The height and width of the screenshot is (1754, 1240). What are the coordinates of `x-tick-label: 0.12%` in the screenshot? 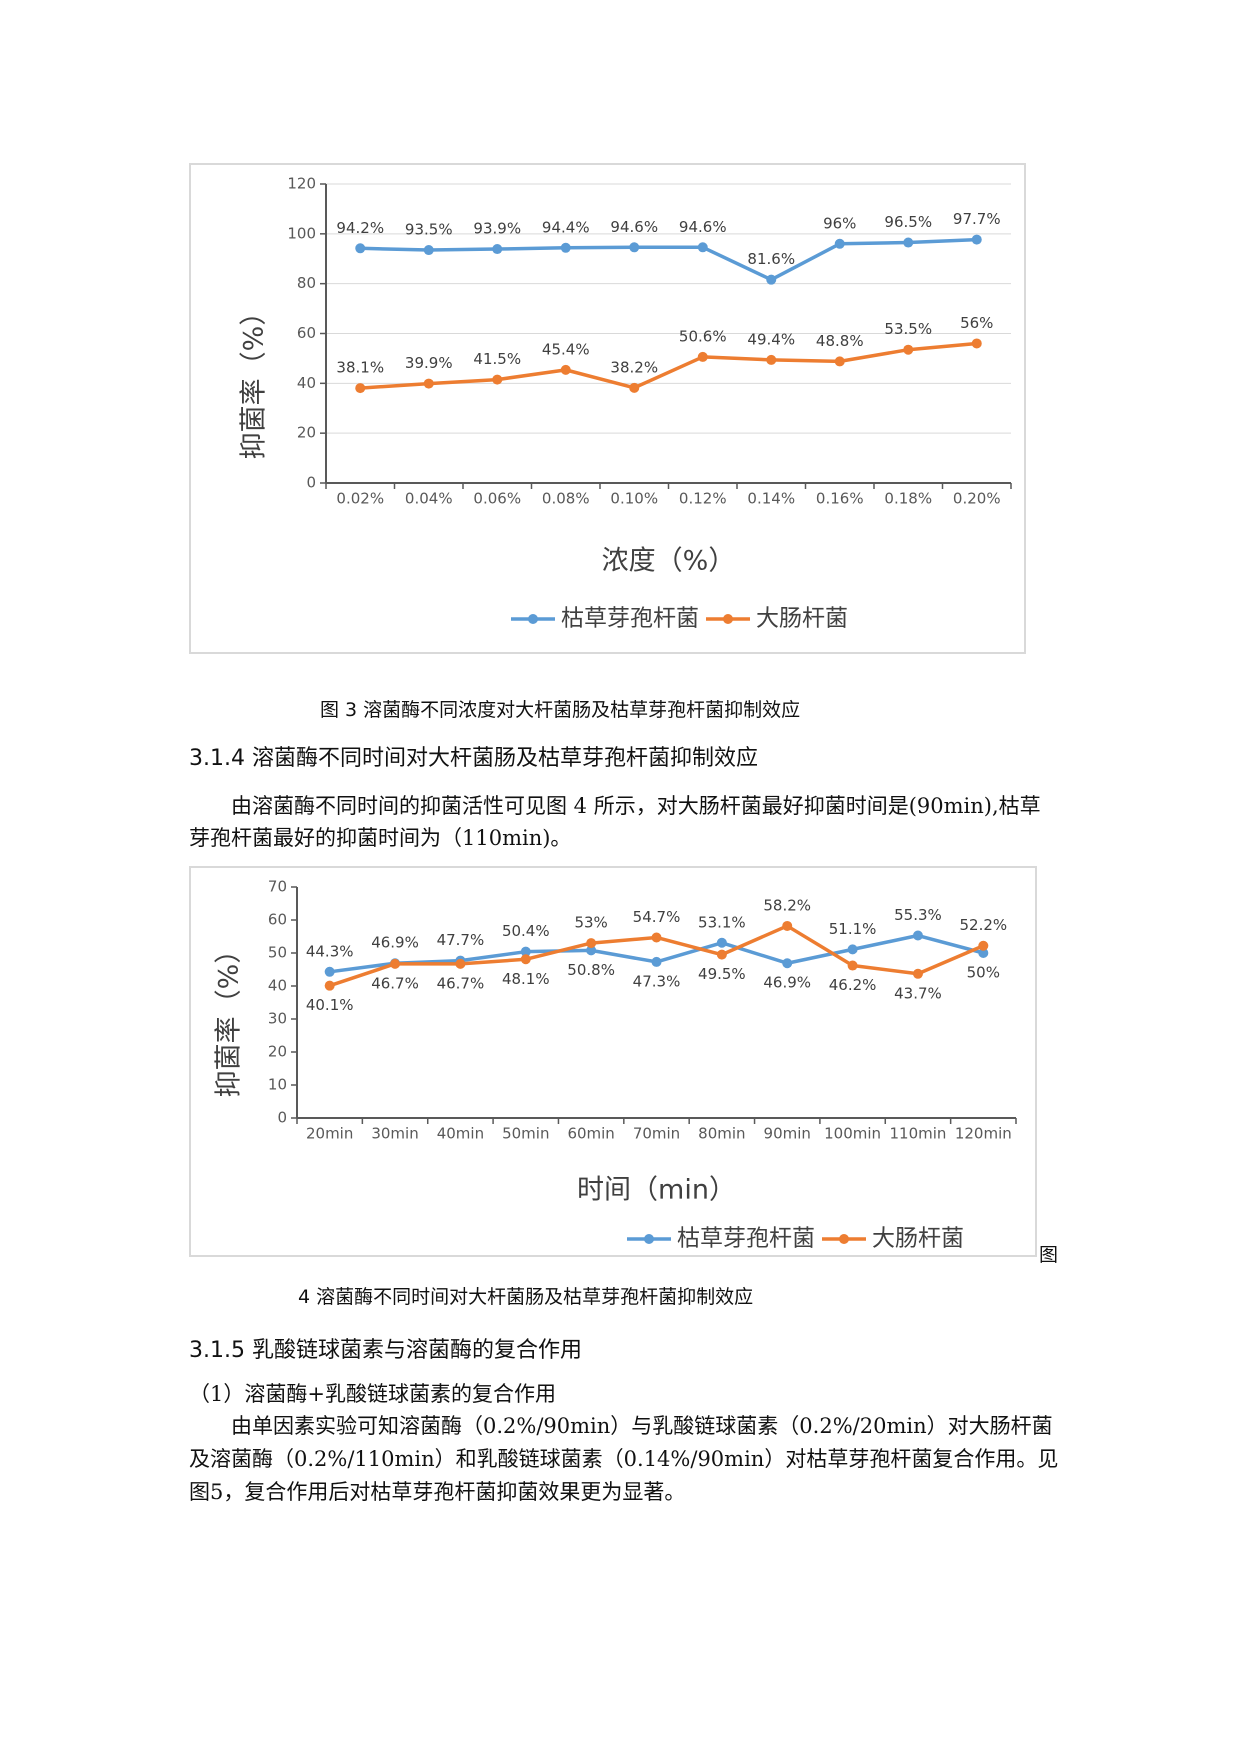 It's located at (703, 499).